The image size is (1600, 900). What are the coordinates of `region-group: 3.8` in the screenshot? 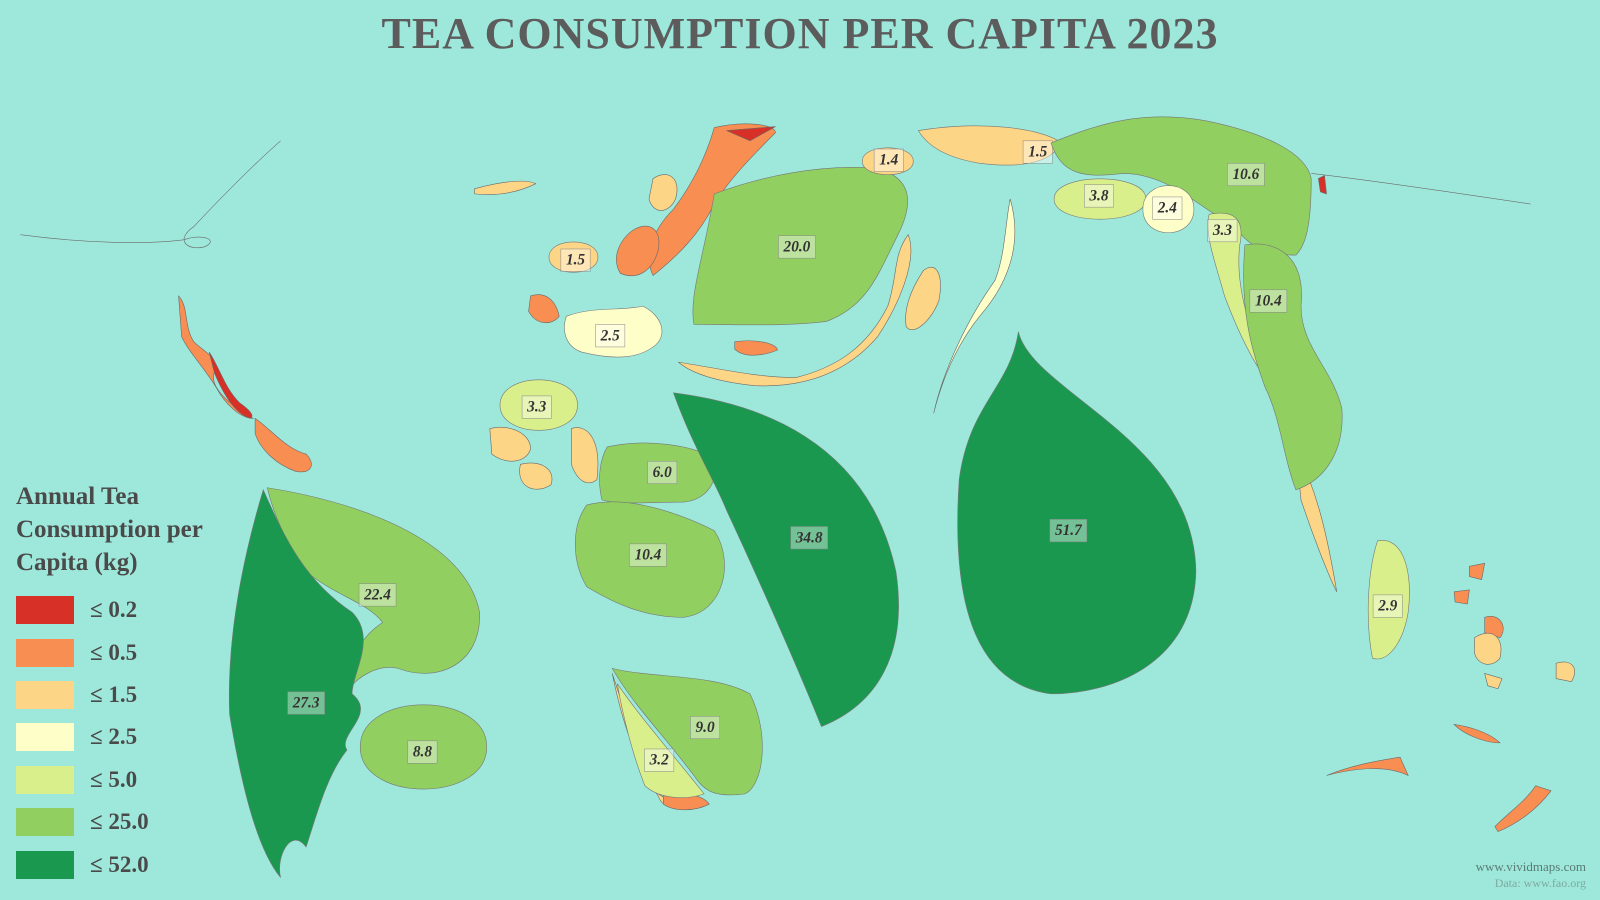 It's located at (1100, 199).